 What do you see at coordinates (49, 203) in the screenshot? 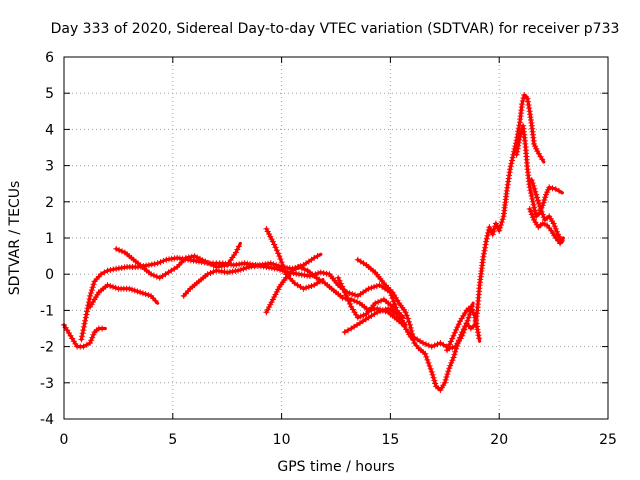
I see `y-tick-label: 2` at bounding box center [49, 203].